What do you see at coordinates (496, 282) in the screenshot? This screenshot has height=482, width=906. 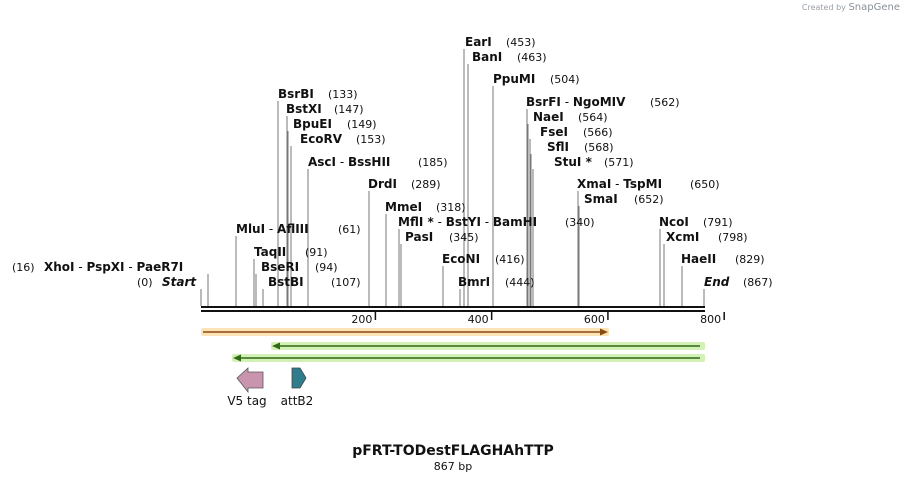 I see `site-label-bmri: BmrI (444)` at bounding box center [496, 282].